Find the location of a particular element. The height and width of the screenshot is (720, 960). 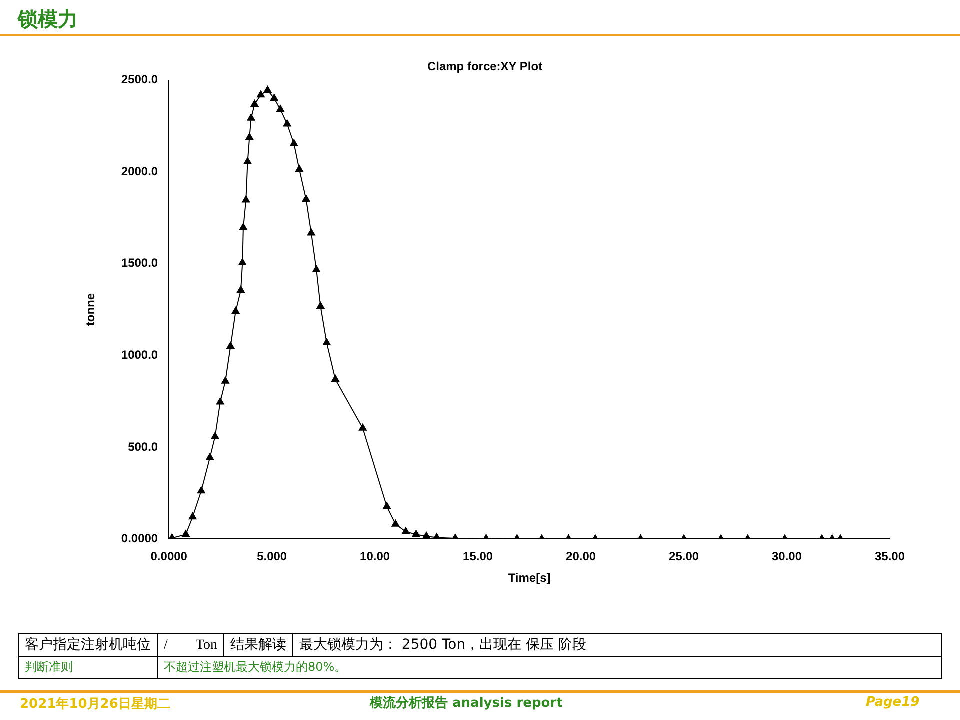

text: 判断准则 is located at coordinates (88, 667).